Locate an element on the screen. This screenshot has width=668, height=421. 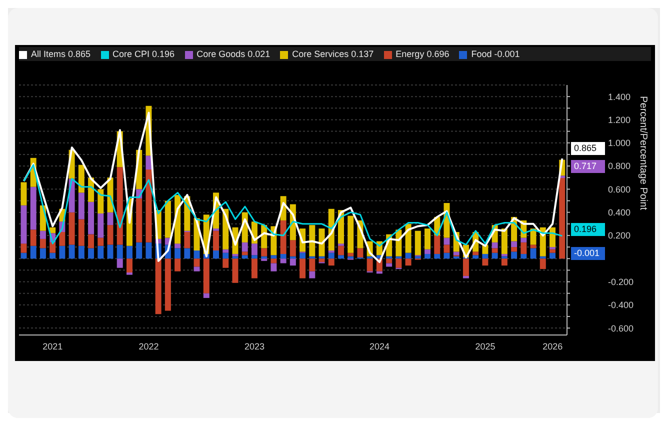
x-tick-label: 2024 is located at coordinates (380, 346).